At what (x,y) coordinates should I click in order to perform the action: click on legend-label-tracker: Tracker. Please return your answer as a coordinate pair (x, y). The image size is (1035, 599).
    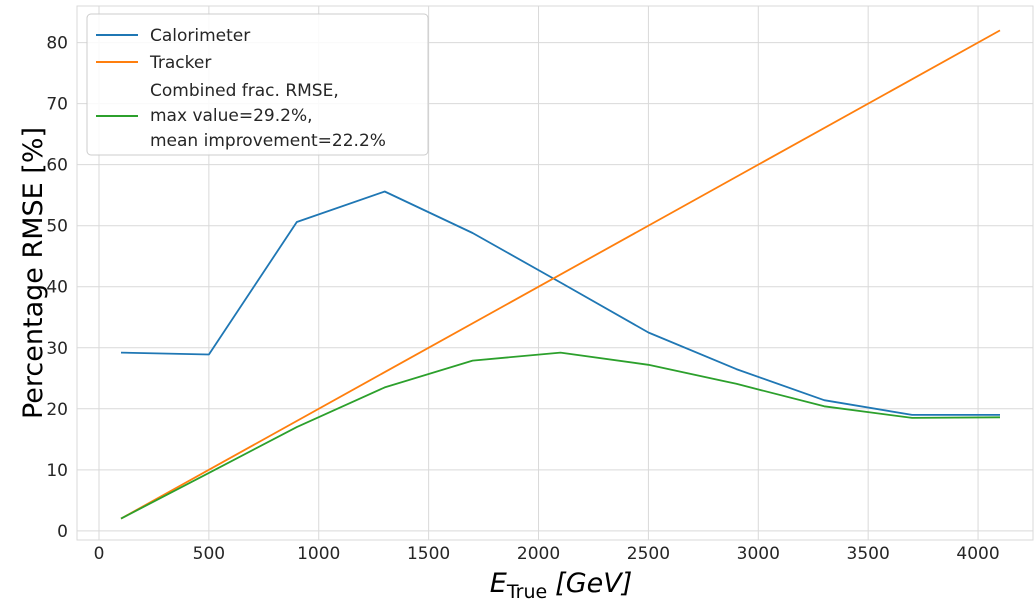
    Looking at the image, I should click on (180, 63).